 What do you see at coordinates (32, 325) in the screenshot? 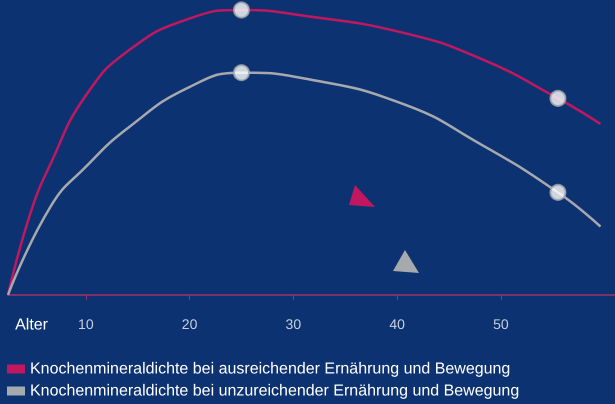
I see `x-axis-title: Alter` at bounding box center [32, 325].